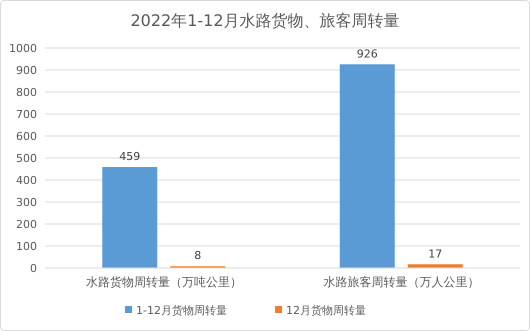 The height and width of the screenshot is (331, 530). I want to click on legend-label: 12月货物周转量, so click(326, 310).